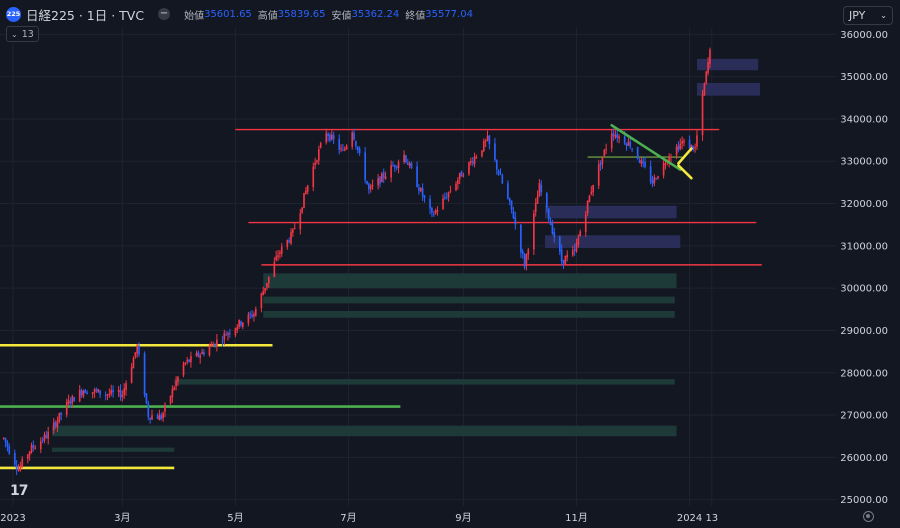 The image size is (900, 528). I want to click on symbol-title: 日経225 · 1日 · TVC, so click(85, 15).